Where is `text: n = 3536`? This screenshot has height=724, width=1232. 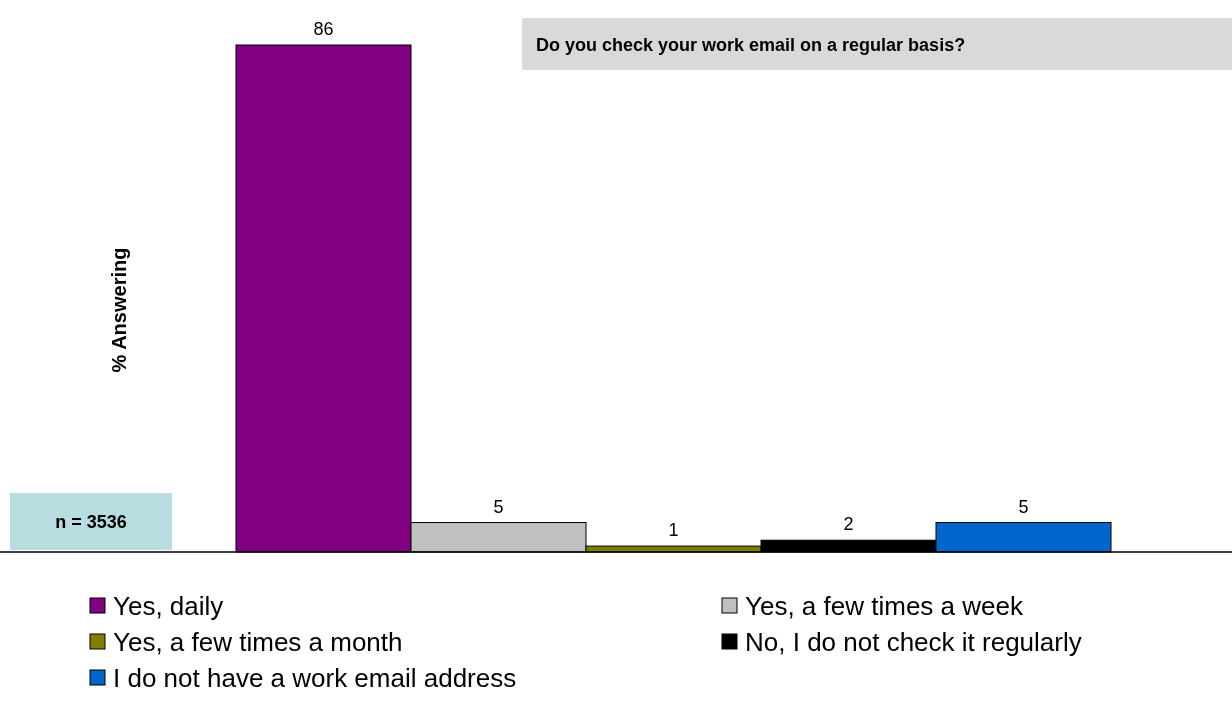 text: n = 3536 is located at coordinates (91, 522).